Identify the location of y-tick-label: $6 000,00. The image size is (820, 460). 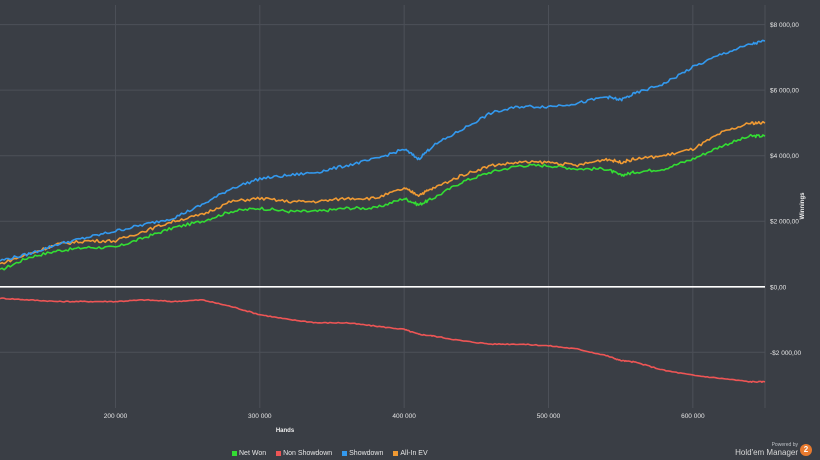
(784, 91).